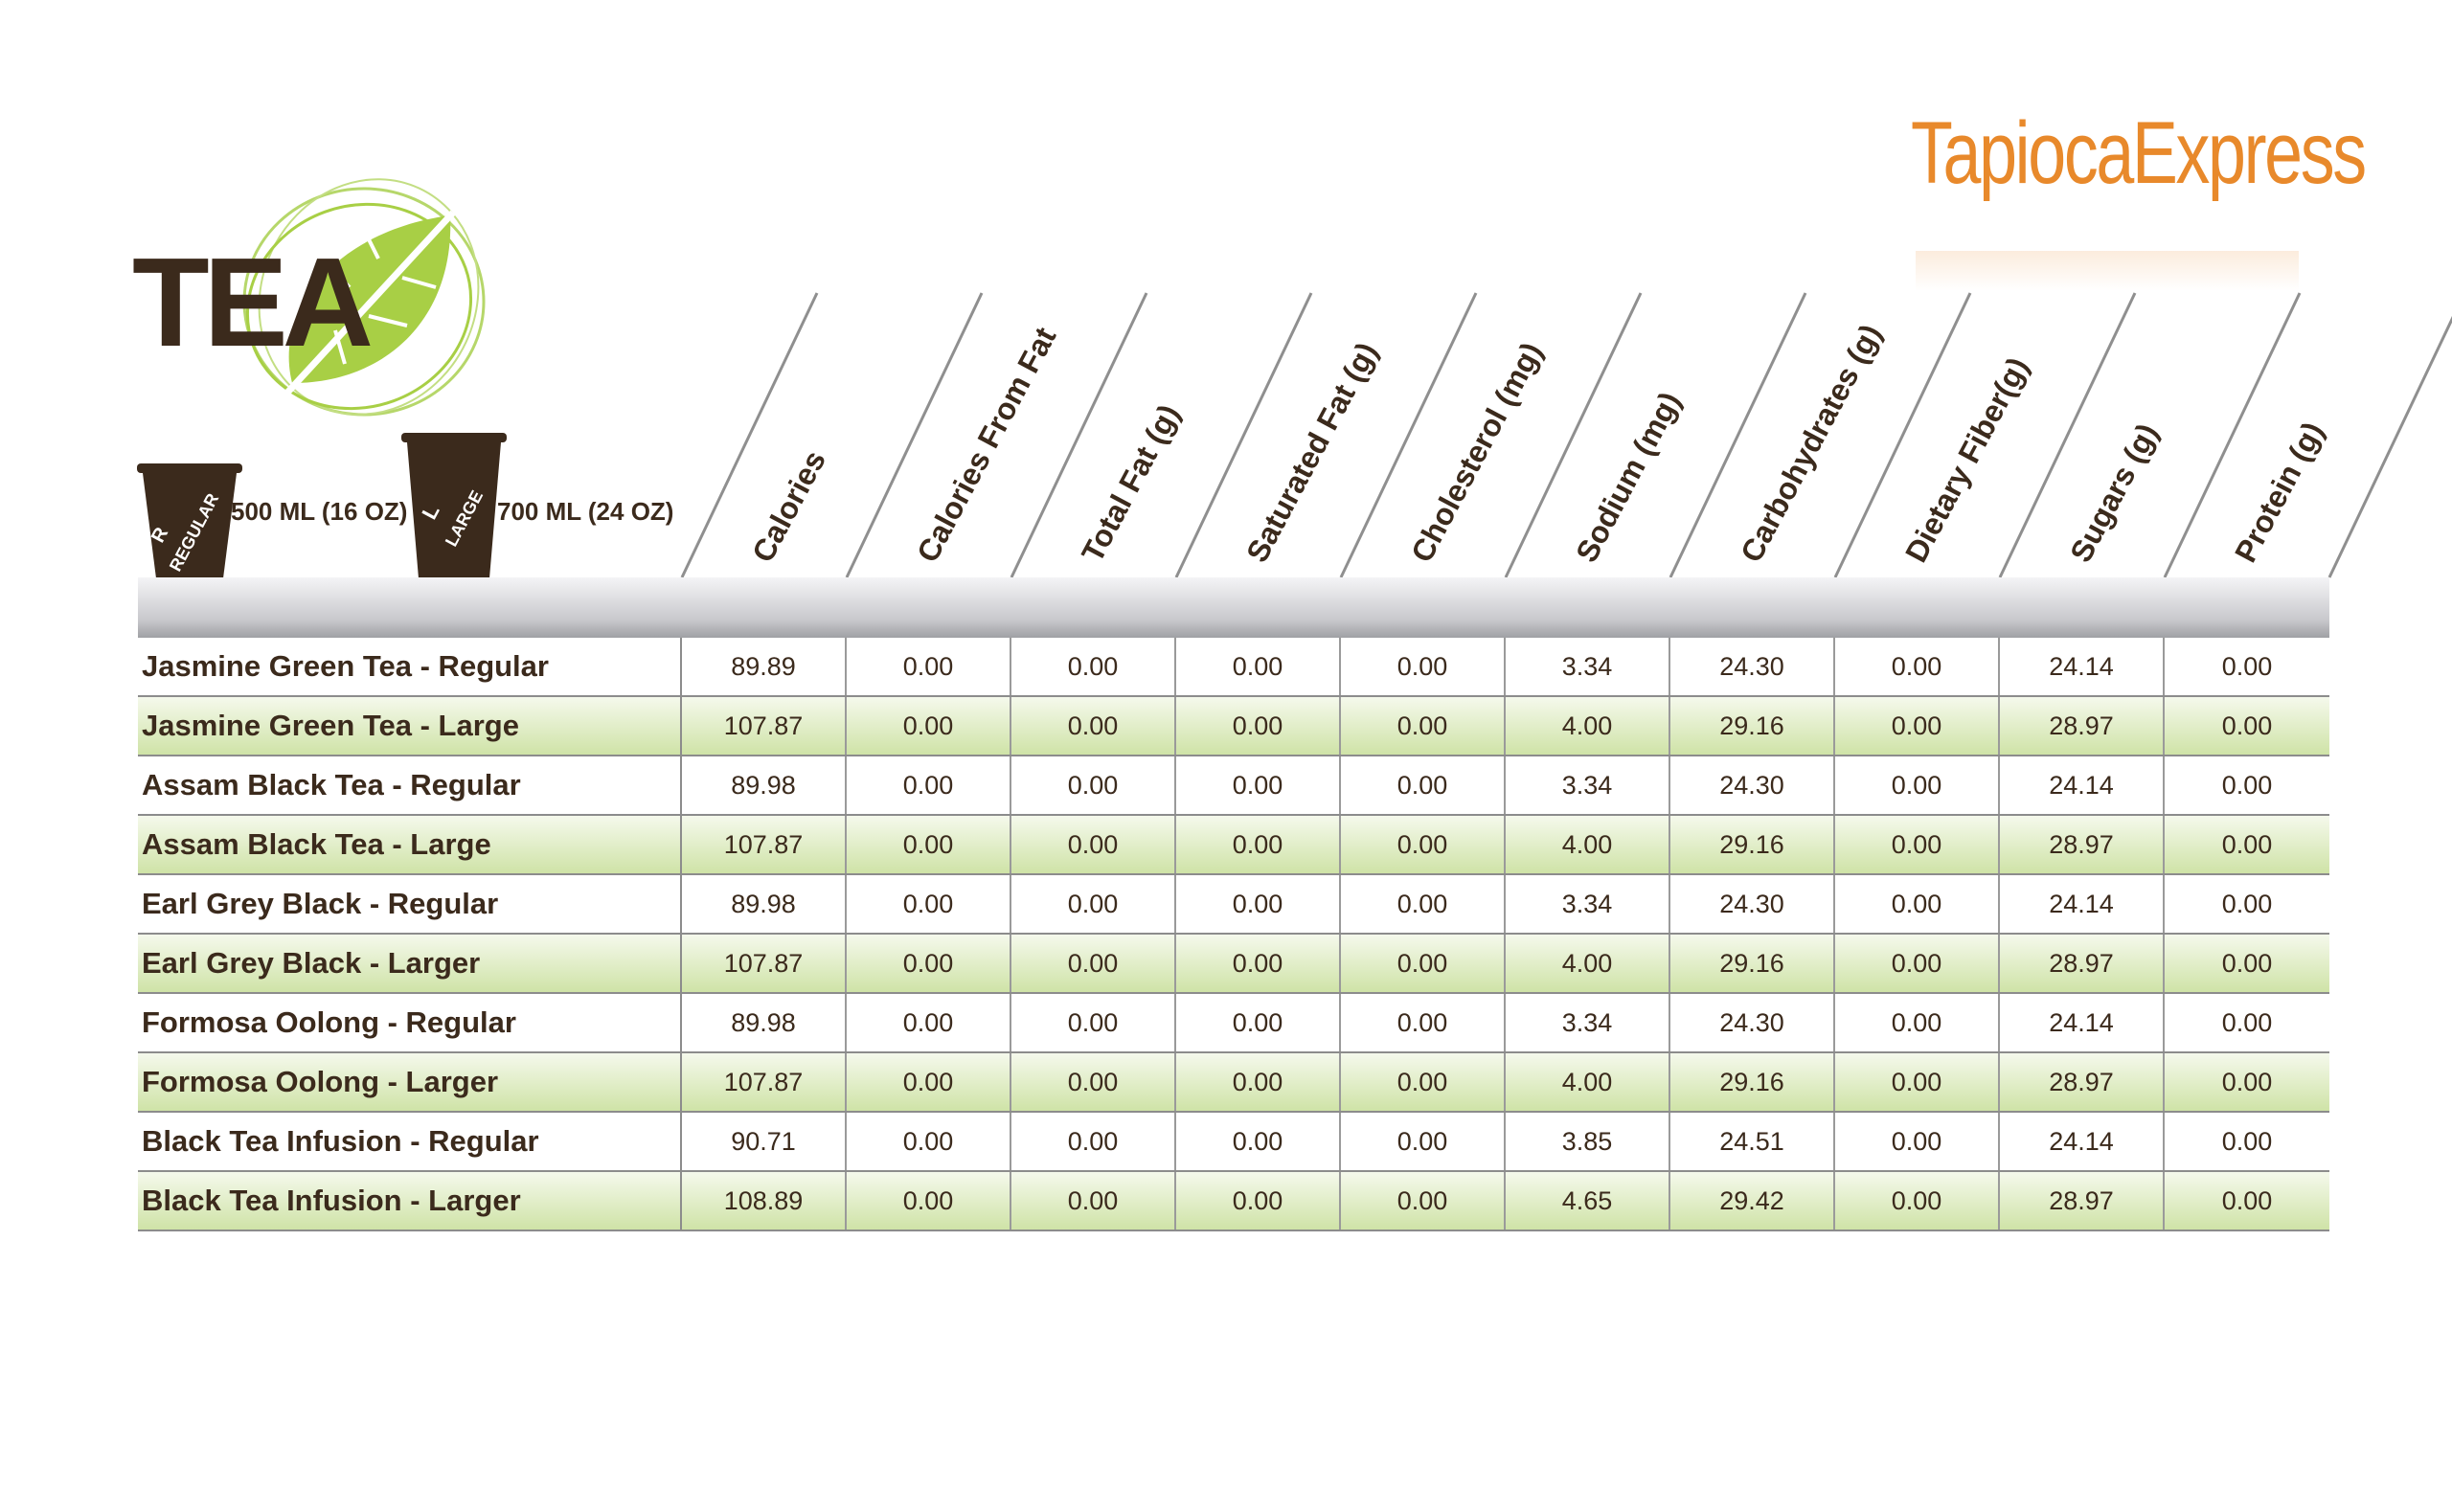  Describe the element at coordinates (1588, 1201) in the screenshot. I see `value-cell: 4.65` at that location.